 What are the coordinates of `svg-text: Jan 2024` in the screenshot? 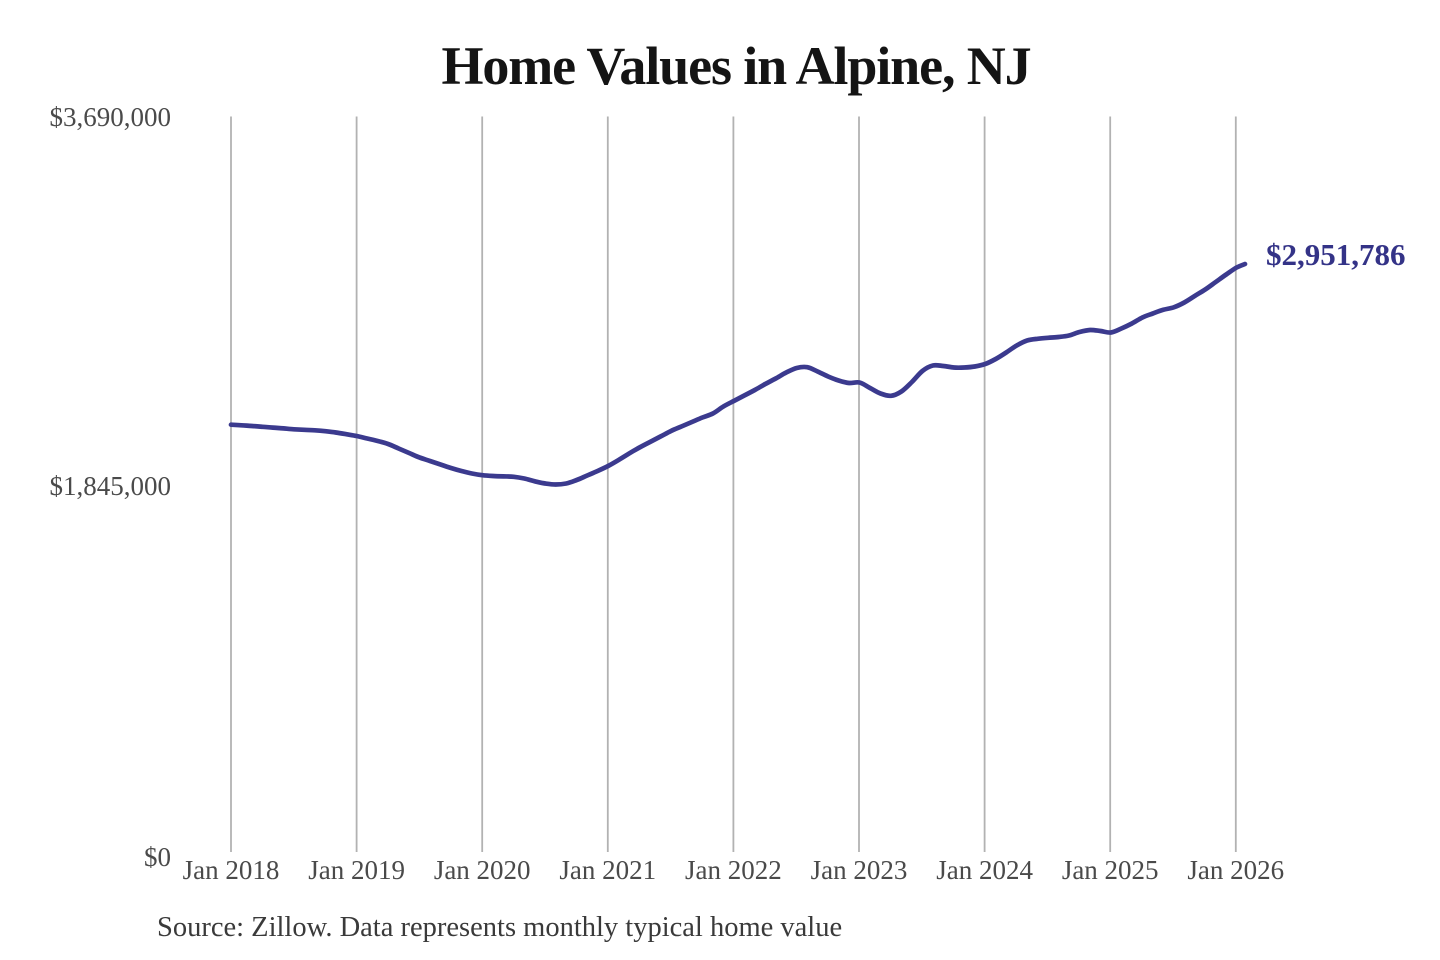 It's located at (984, 870).